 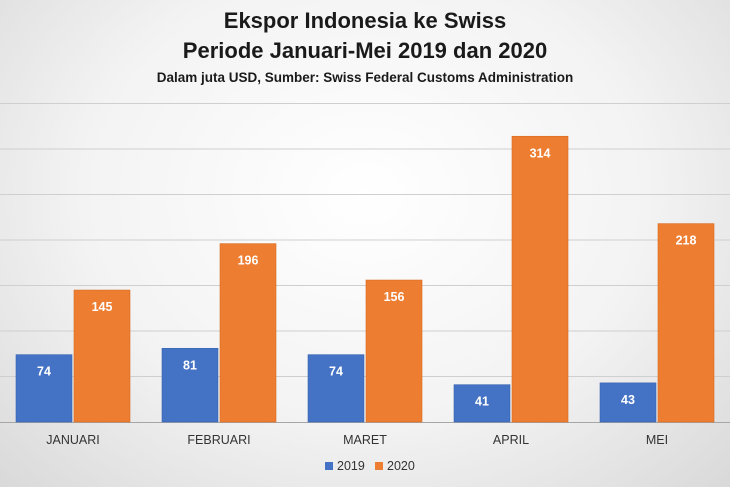 I want to click on x-tick-label: MARET, so click(x=365, y=440).